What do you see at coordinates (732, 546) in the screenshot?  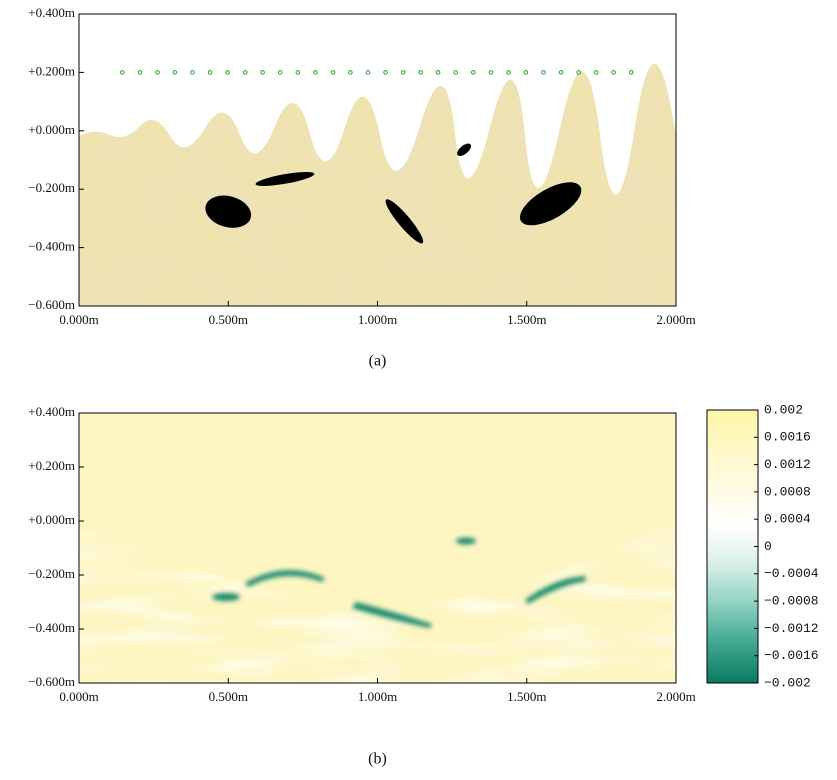 I see `colorbar` at bounding box center [732, 546].